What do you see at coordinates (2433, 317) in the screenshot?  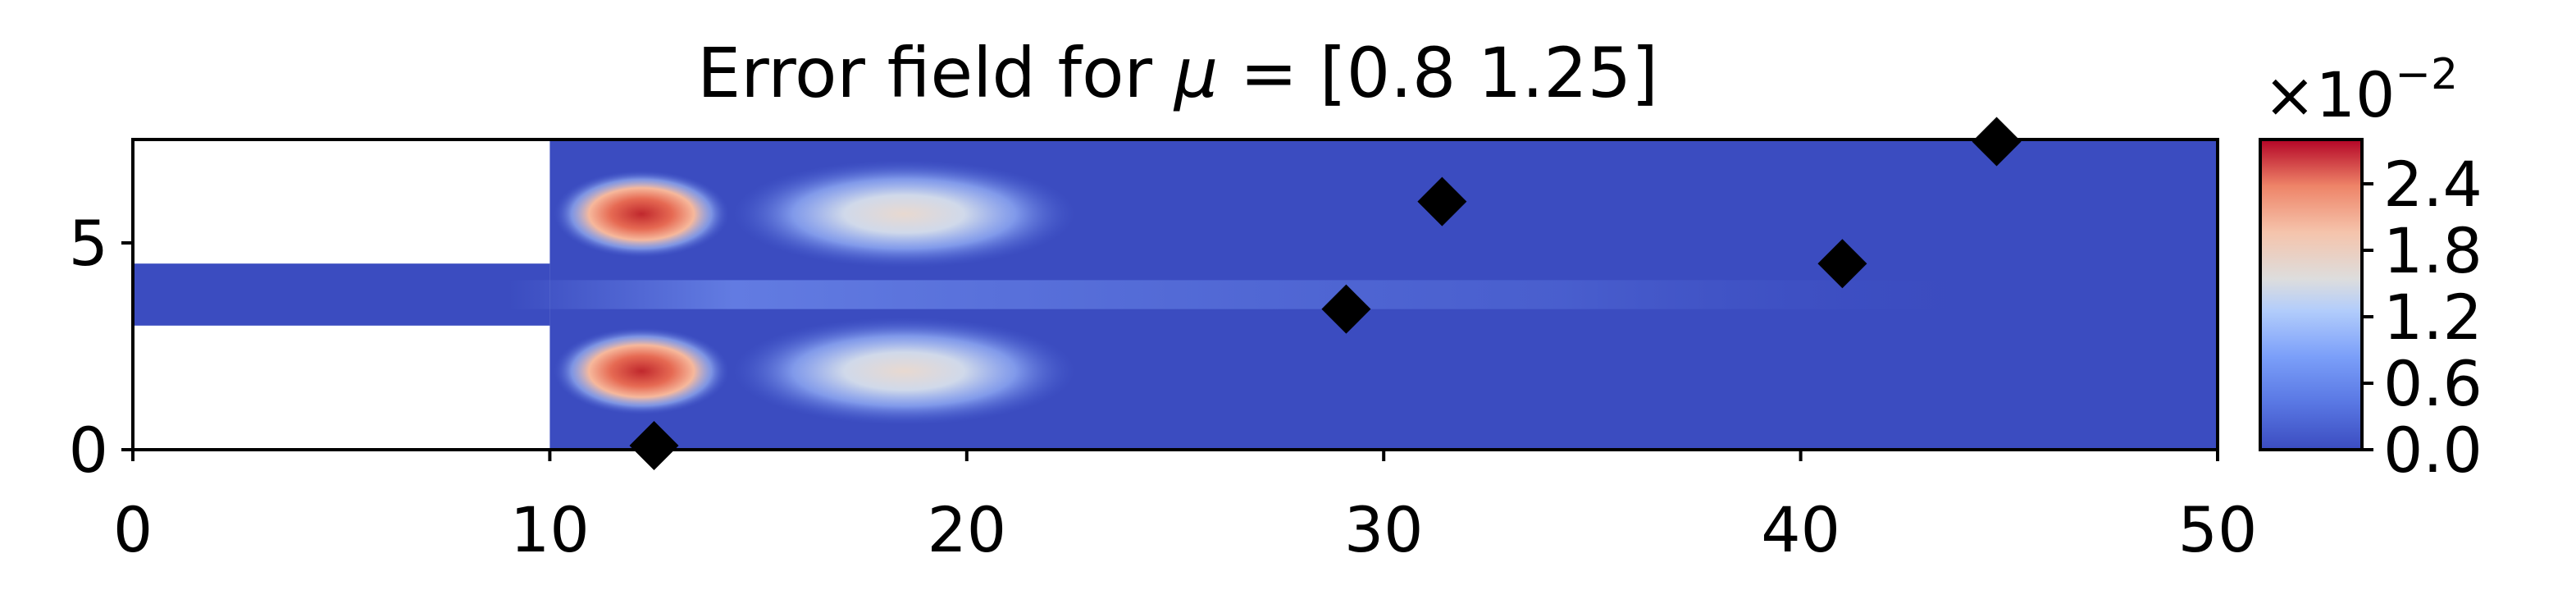 I see `colorbar-tick-label: 1.2` at bounding box center [2433, 317].